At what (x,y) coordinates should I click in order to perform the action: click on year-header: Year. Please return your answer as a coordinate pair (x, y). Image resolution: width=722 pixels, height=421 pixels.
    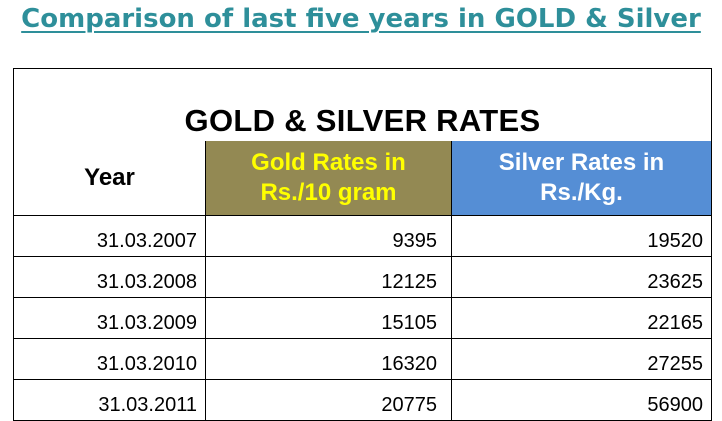
    Looking at the image, I should click on (109, 178).